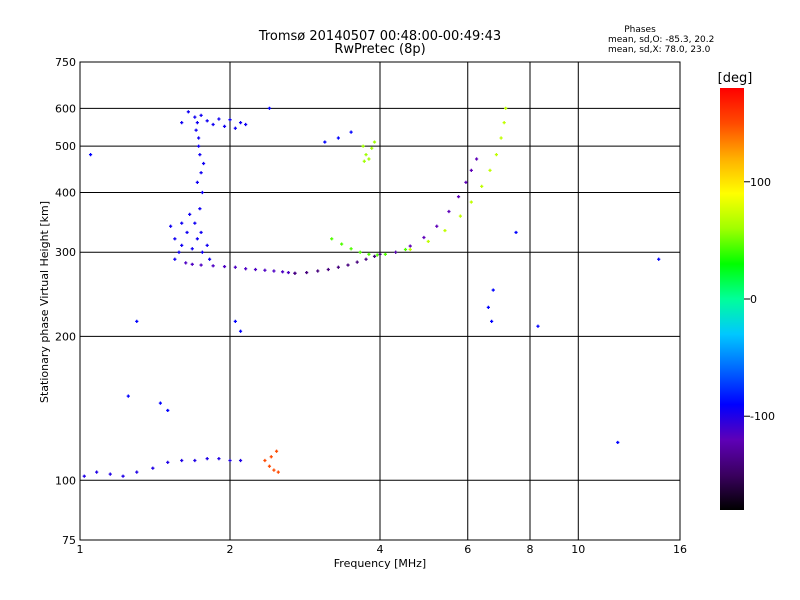  Describe the element at coordinates (379, 49) in the screenshot. I see `chart-subtitle: RwPretec (8p)` at that location.